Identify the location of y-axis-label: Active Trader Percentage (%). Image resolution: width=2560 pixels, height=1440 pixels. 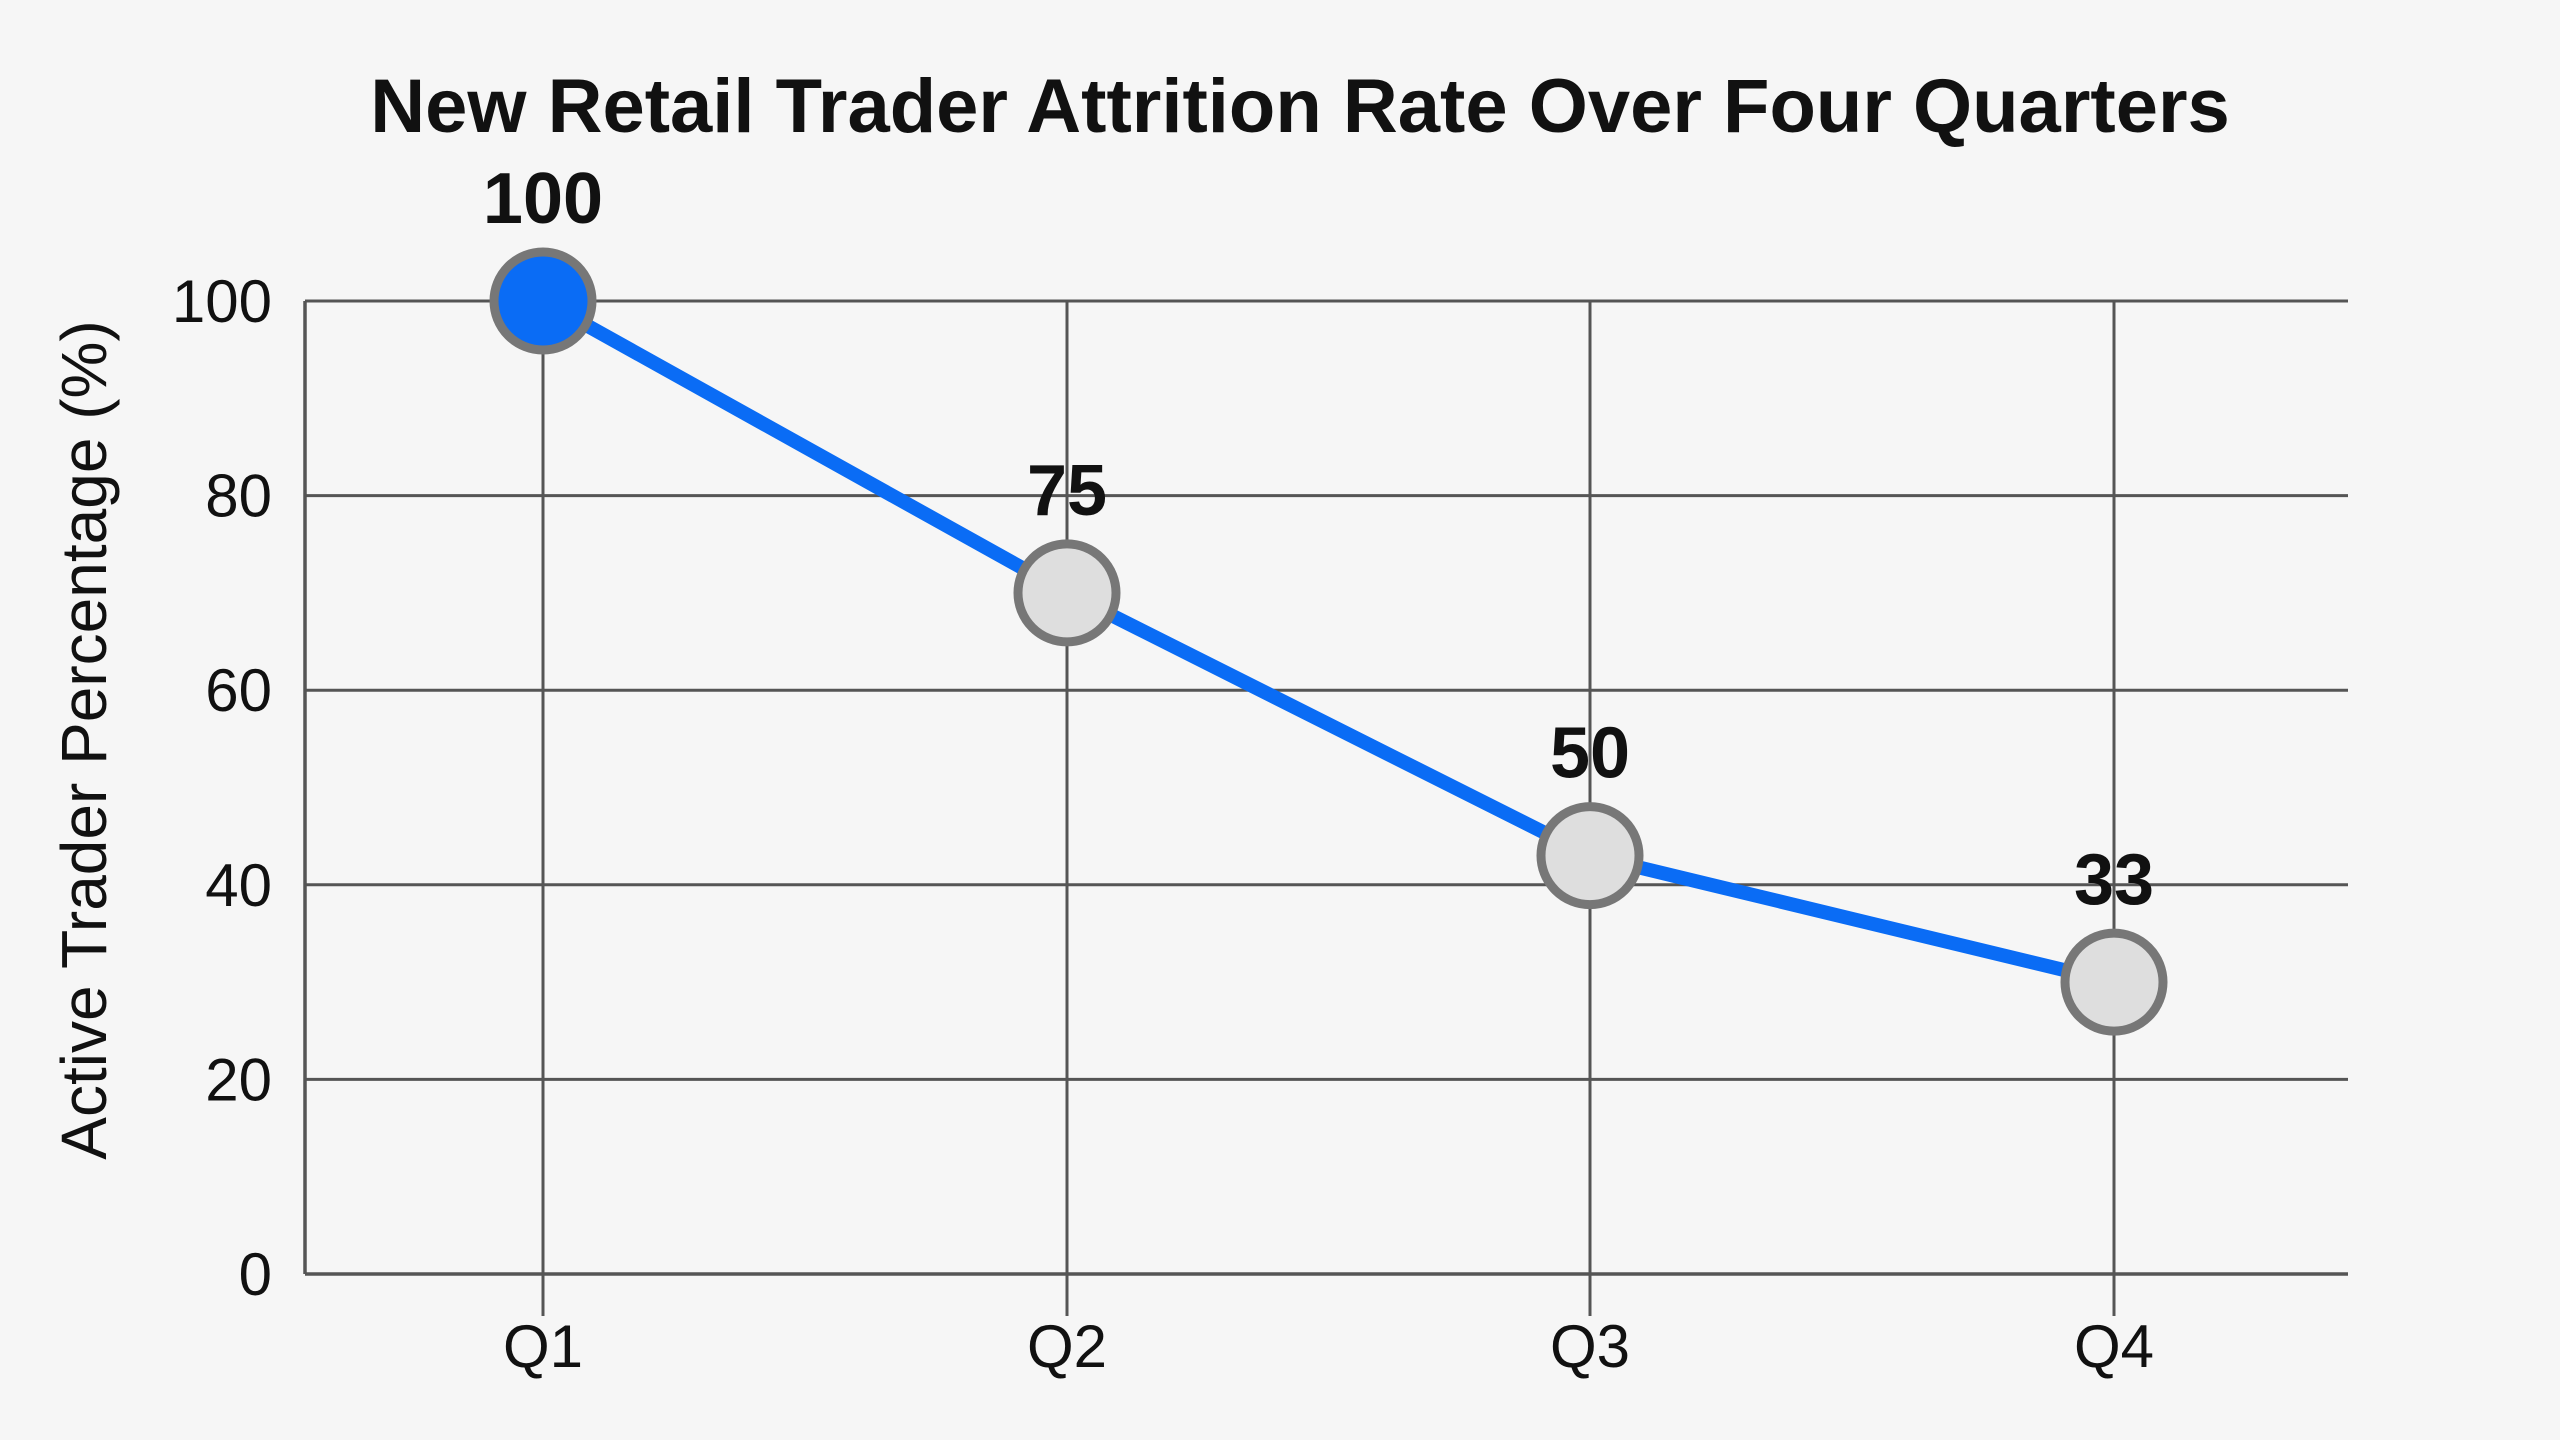
(84, 739).